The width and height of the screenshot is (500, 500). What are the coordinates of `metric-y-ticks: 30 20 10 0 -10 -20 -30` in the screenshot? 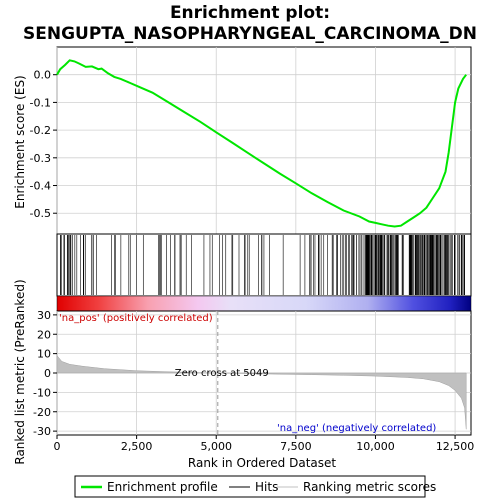 It's located at (45, 373).